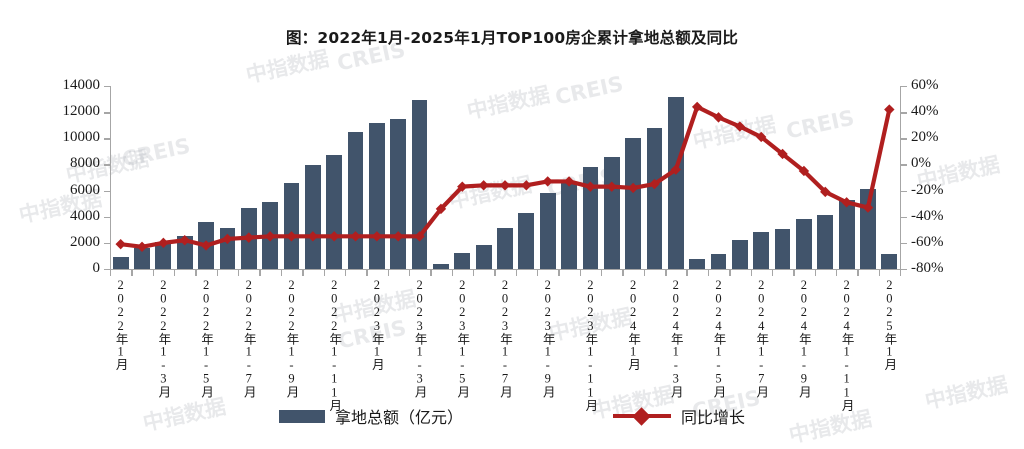 The image size is (1024, 449). Describe the element at coordinates (291, 338) in the screenshot. I see `x-axis-tick-label-8: 2022年1-9月` at that location.